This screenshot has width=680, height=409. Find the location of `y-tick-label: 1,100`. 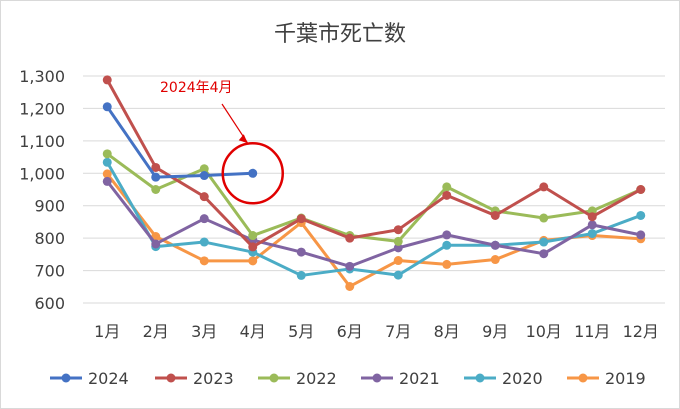

y-tick-label: 1,100 is located at coordinates (42, 141).